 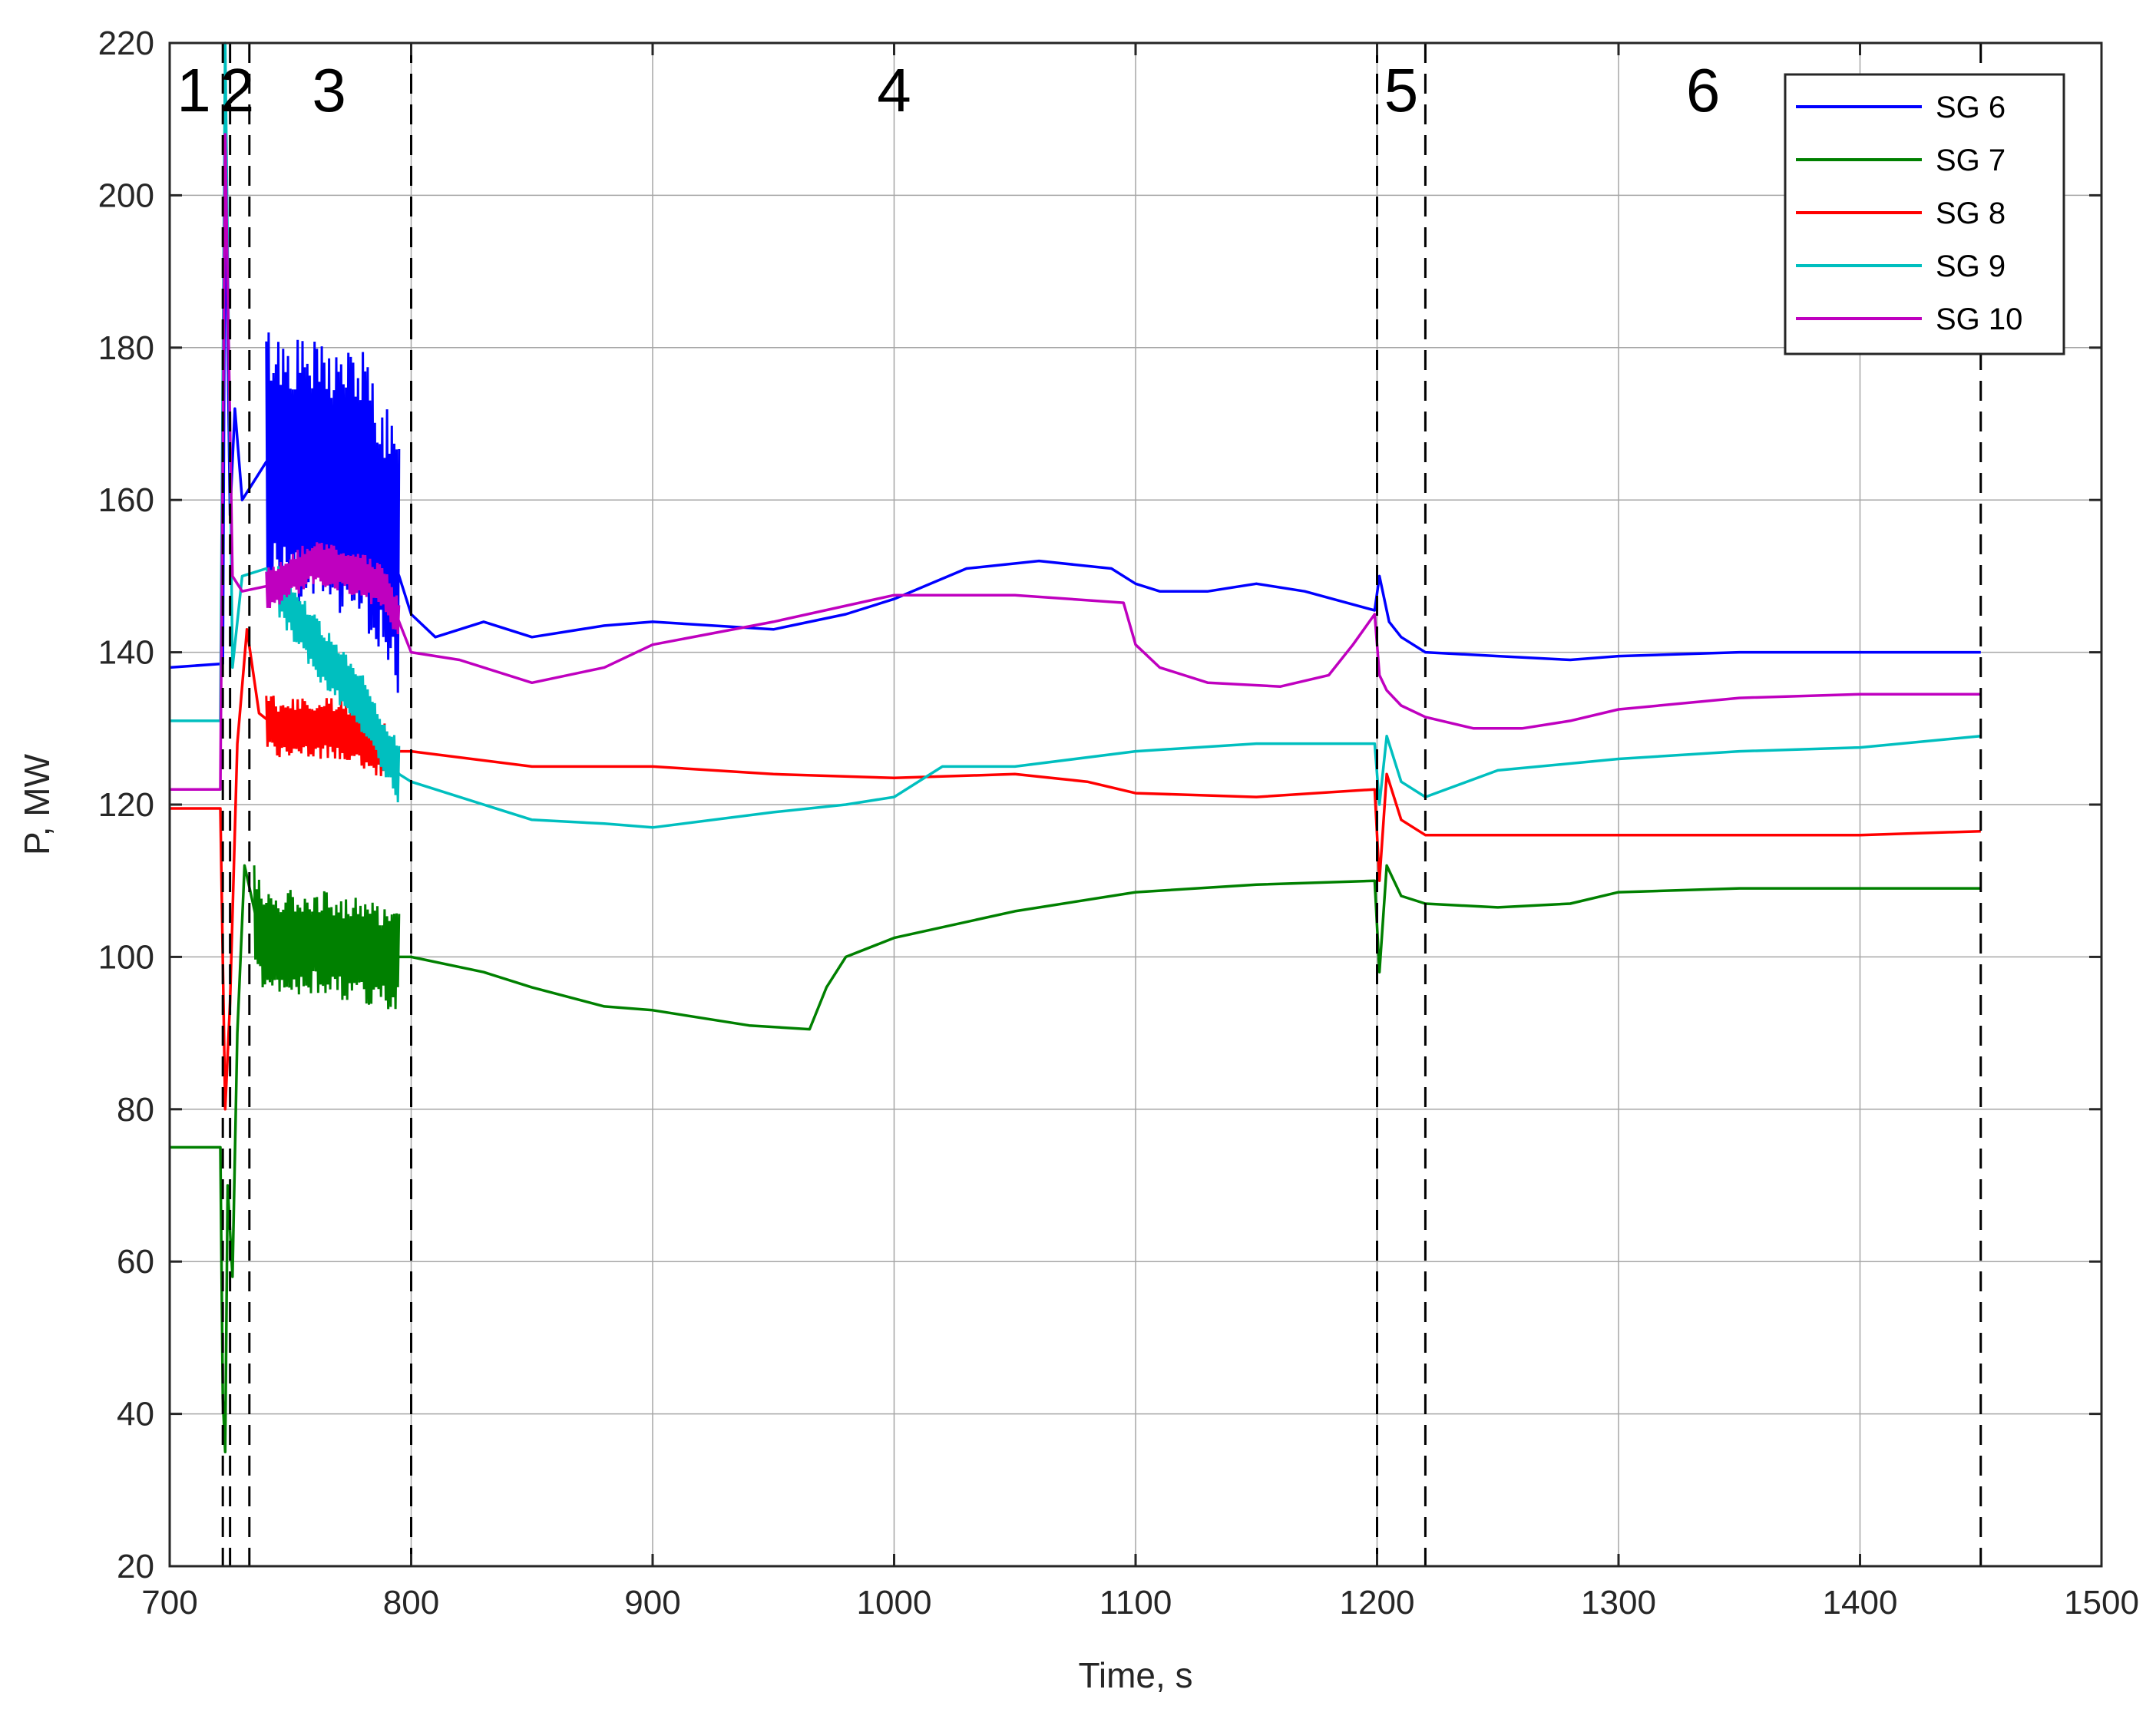 I want to click on x-tick-label: 900, so click(x=652, y=1602).